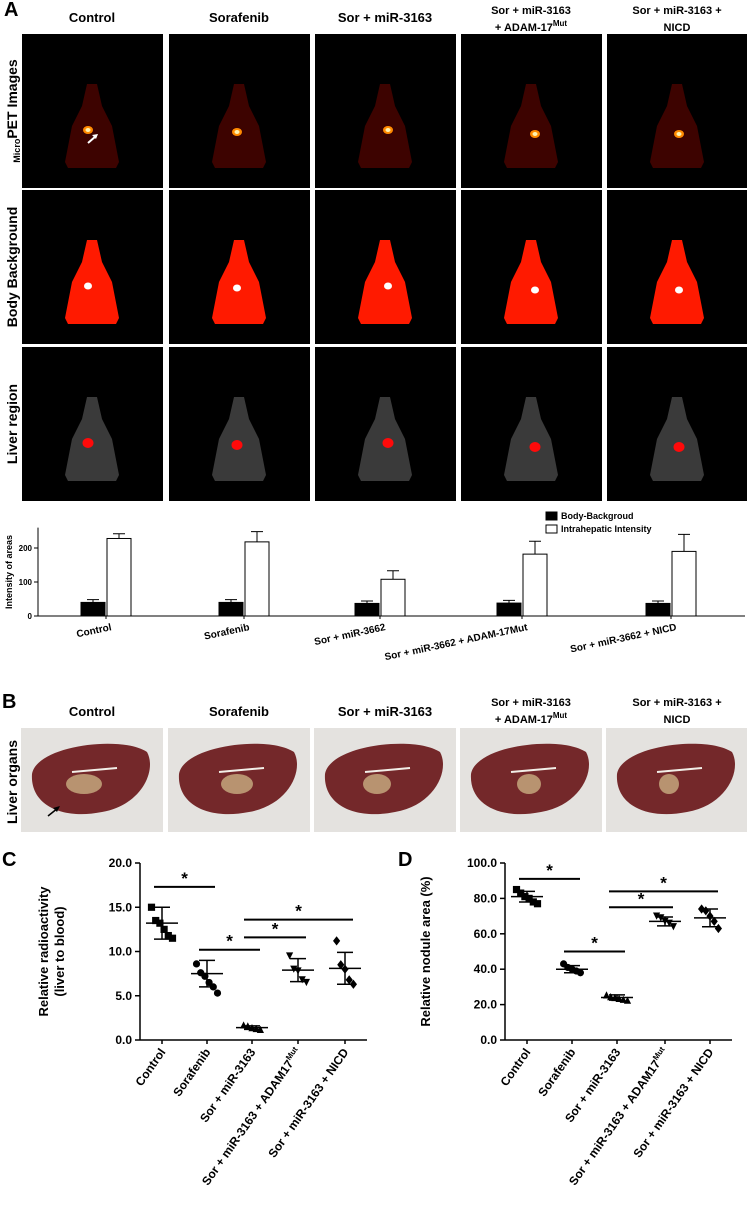 This screenshot has width=747, height=1212. I want to click on legend-label: Intrahepatic Intensity, so click(606, 529).